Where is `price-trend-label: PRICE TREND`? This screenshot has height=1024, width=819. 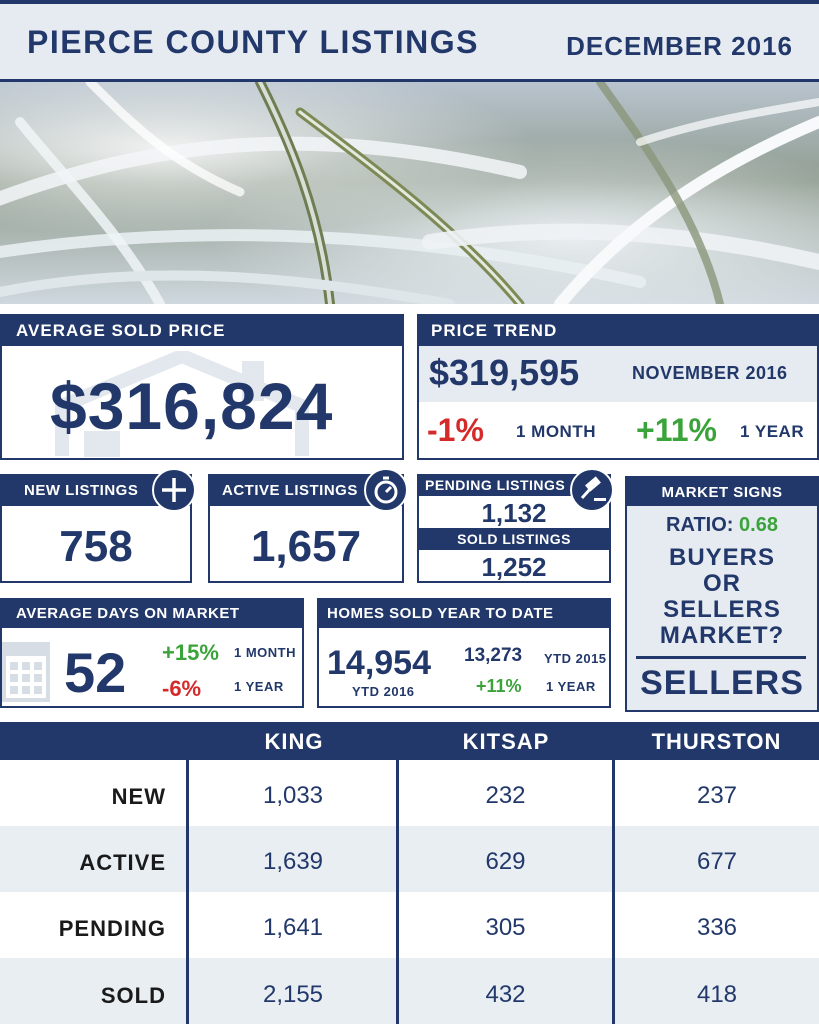 price-trend-label: PRICE TREND is located at coordinates (494, 330).